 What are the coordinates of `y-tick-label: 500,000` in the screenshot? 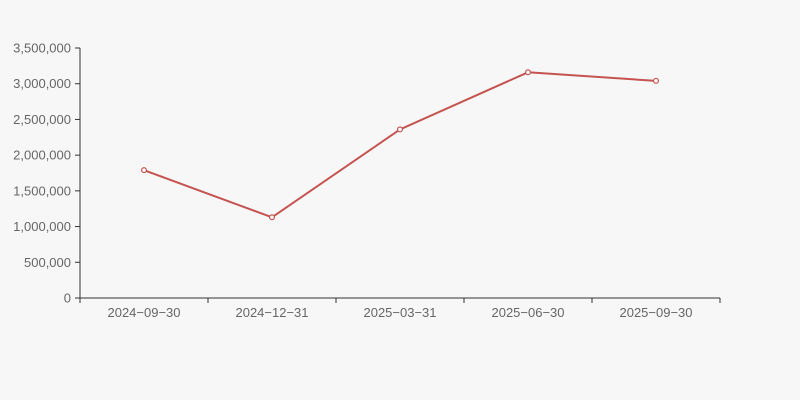 It's located at (47, 262).